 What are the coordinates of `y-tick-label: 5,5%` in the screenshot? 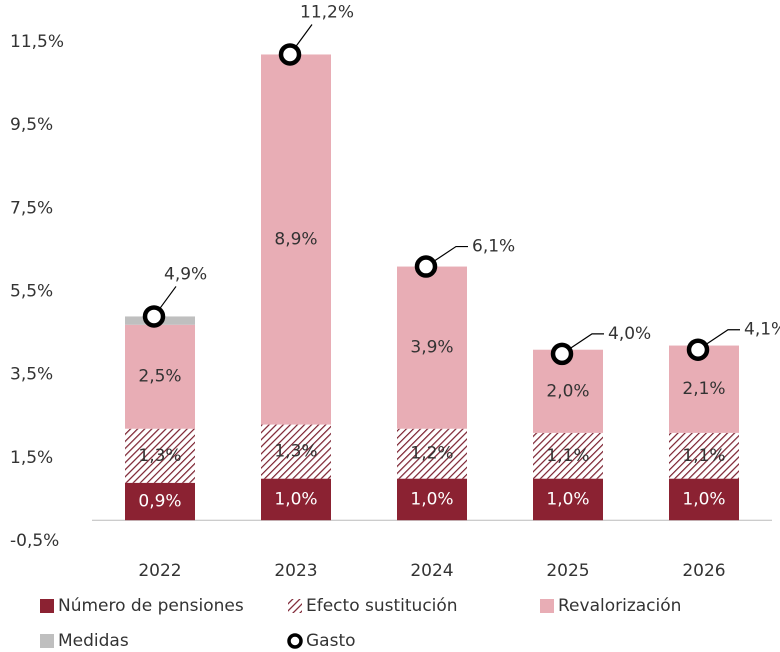 It's located at (31, 292).